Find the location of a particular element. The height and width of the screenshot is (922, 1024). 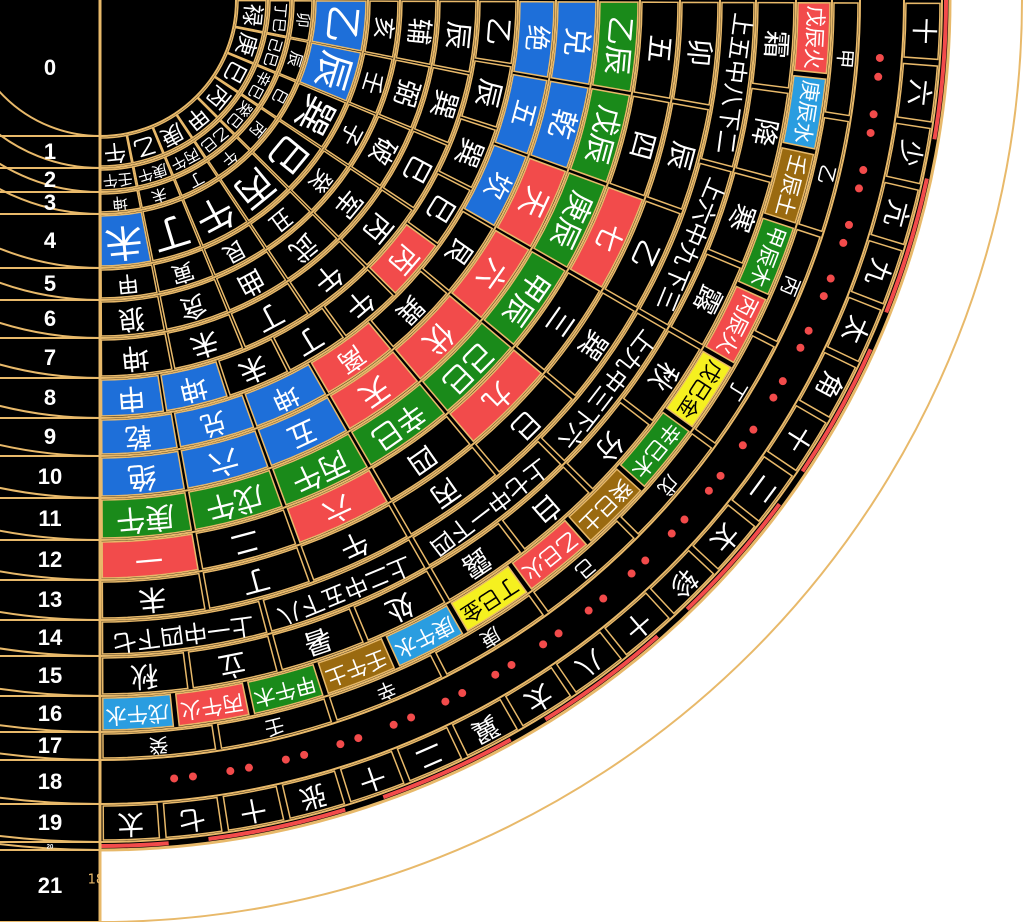

degree-label: 170 is located at coordinates (252, 866).